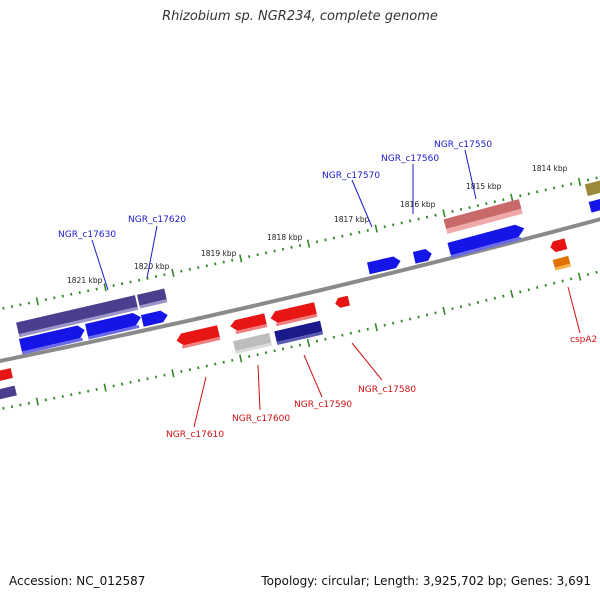 The height and width of the screenshot is (600, 600). I want to click on gene-label: NGR_c17580, so click(387, 390).